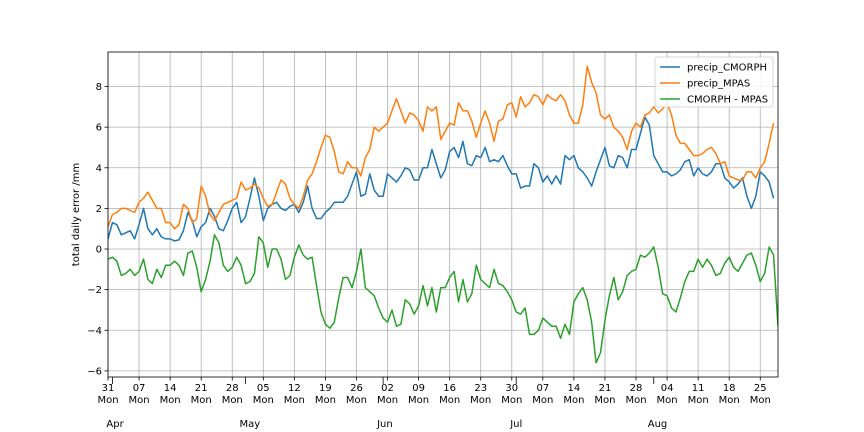  What do you see at coordinates (76, 214) in the screenshot?
I see `y-axis-label: total daily error /mm` at bounding box center [76, 214].